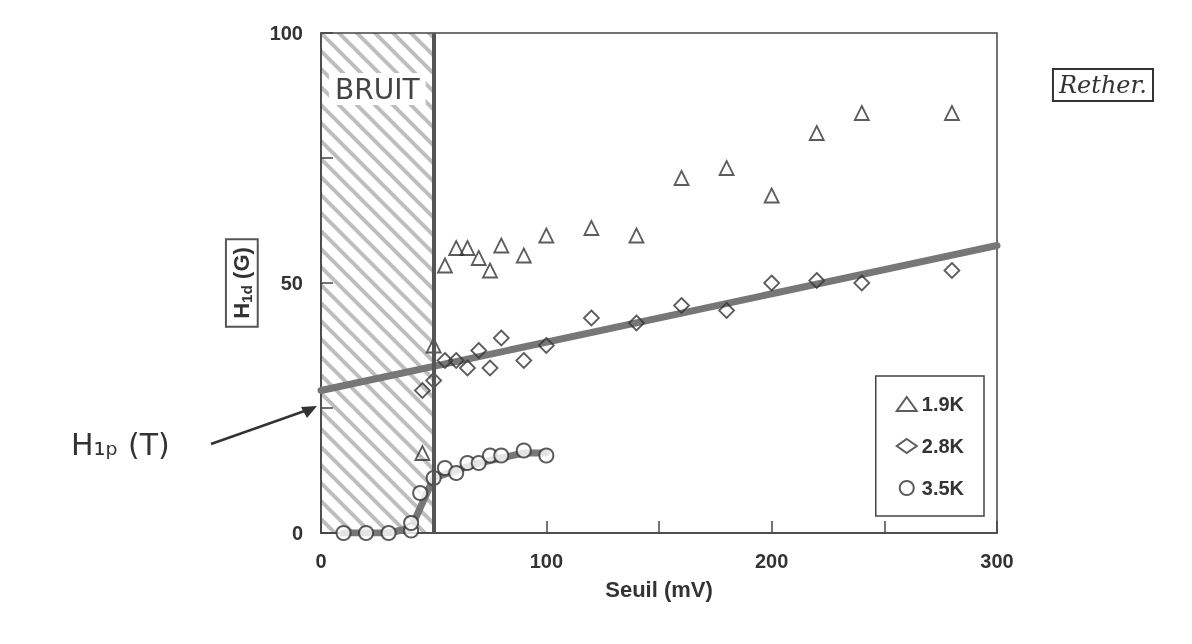 The height and width of the screenshot is (644, 1192). Describe the element at coordinates (546, 561) in the screenshot. I see `x-tick-label: 100` at that location.